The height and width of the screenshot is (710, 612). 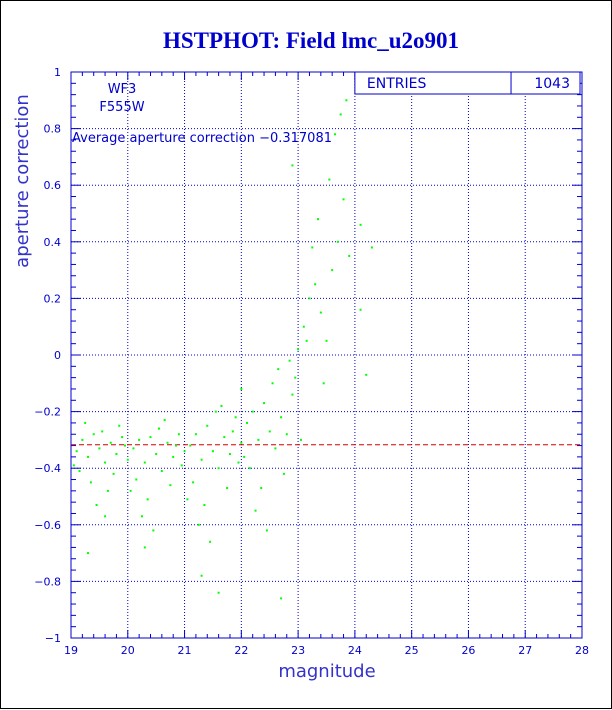 I want to click on y-tick-label: −0.4, so click(x=47, y=468).